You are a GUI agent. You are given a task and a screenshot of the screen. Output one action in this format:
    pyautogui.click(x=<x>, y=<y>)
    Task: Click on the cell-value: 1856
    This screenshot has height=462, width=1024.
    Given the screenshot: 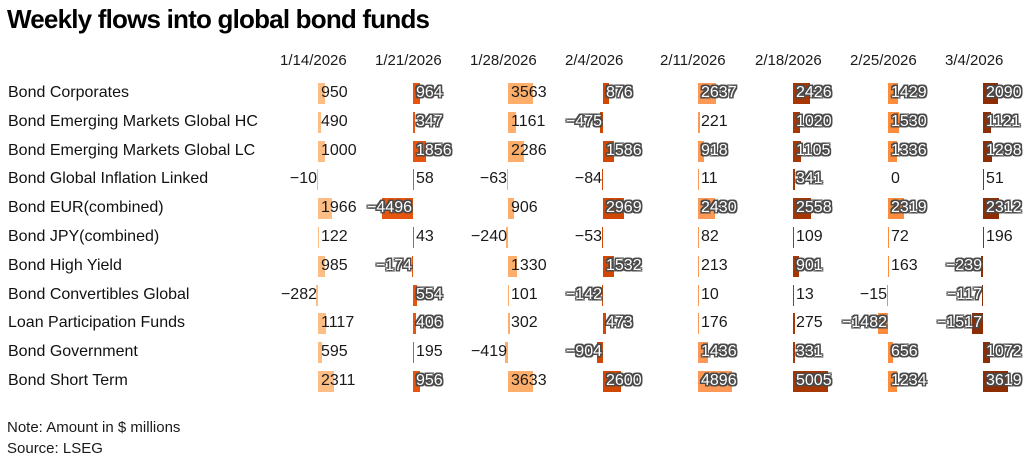 What is the action you would take?
    pyautogui.click(x=434, y=150)
    